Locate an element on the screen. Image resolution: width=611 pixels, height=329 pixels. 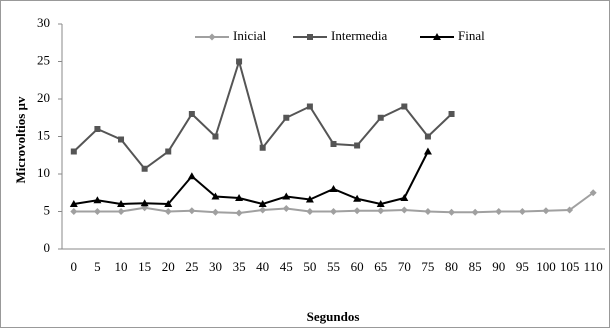
x-axis-label: Segundos is located at coordinates (333, 316).